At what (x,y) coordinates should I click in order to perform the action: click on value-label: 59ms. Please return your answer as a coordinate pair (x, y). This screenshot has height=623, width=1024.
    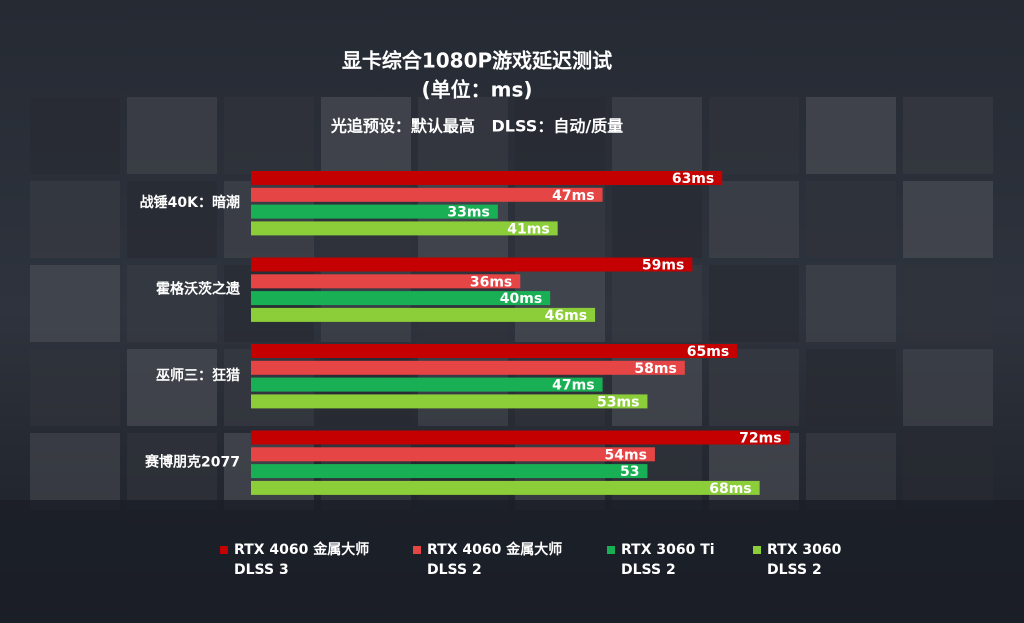
    Looking at the image, I should click on (663, 266).